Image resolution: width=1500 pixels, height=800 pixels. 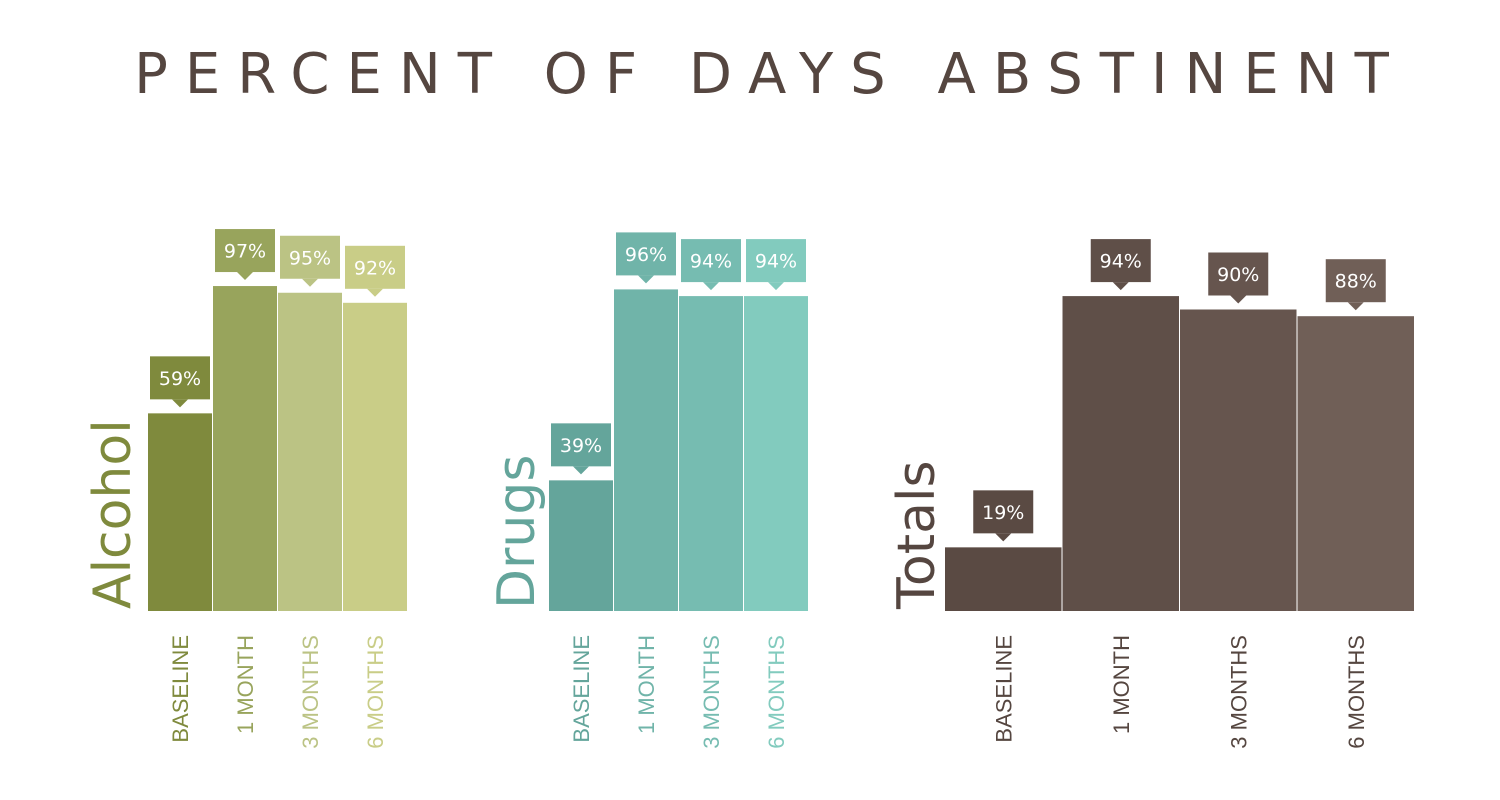 I want to click on category-label-totals-6-months: 6 MONTHS, so click(x=1356, y=692).